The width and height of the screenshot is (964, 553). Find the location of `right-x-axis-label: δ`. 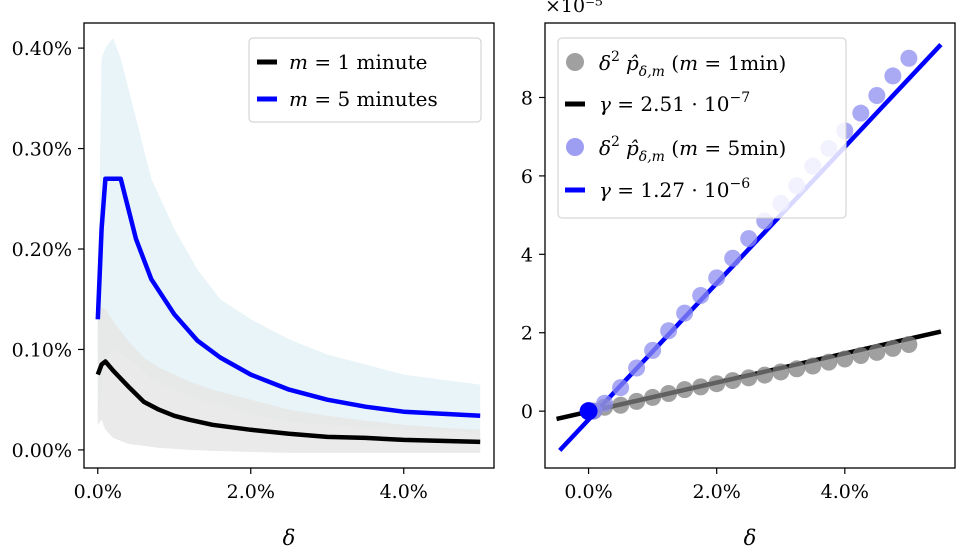

right-x-axis-label: δ is located at coordinates (750, 538).